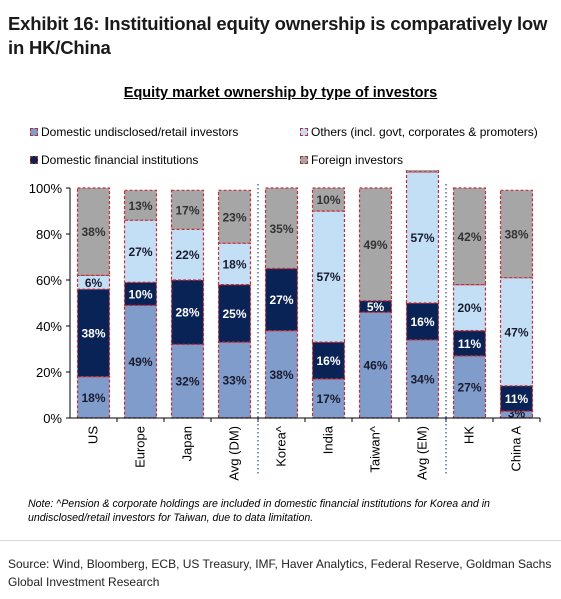 This screenshot has height=599, width=561. Describe the element at coordinates (93, 435) in the screenshot. I see `x-tick-label: US` at that location.